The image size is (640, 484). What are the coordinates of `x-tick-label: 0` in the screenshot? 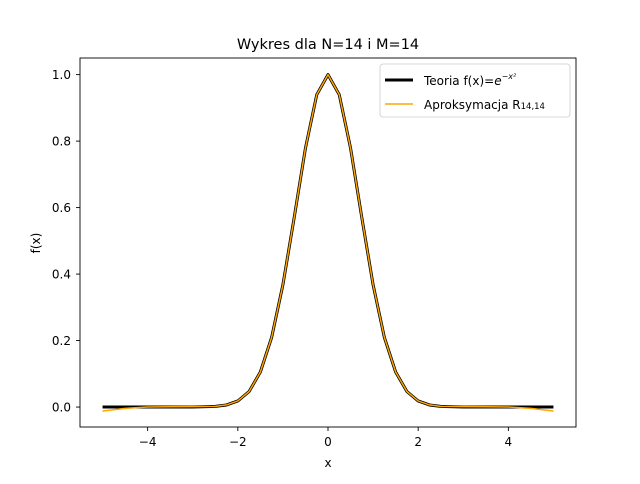 It's located at (328, 442).